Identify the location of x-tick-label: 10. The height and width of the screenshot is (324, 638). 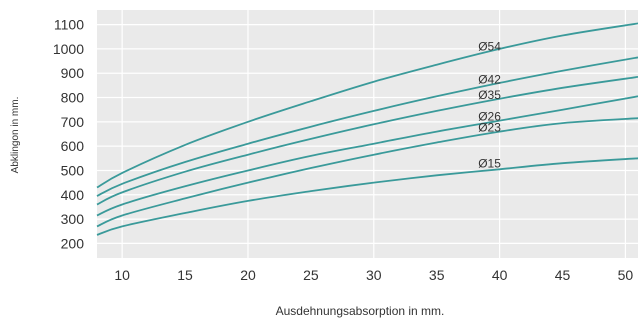
(122, 275).